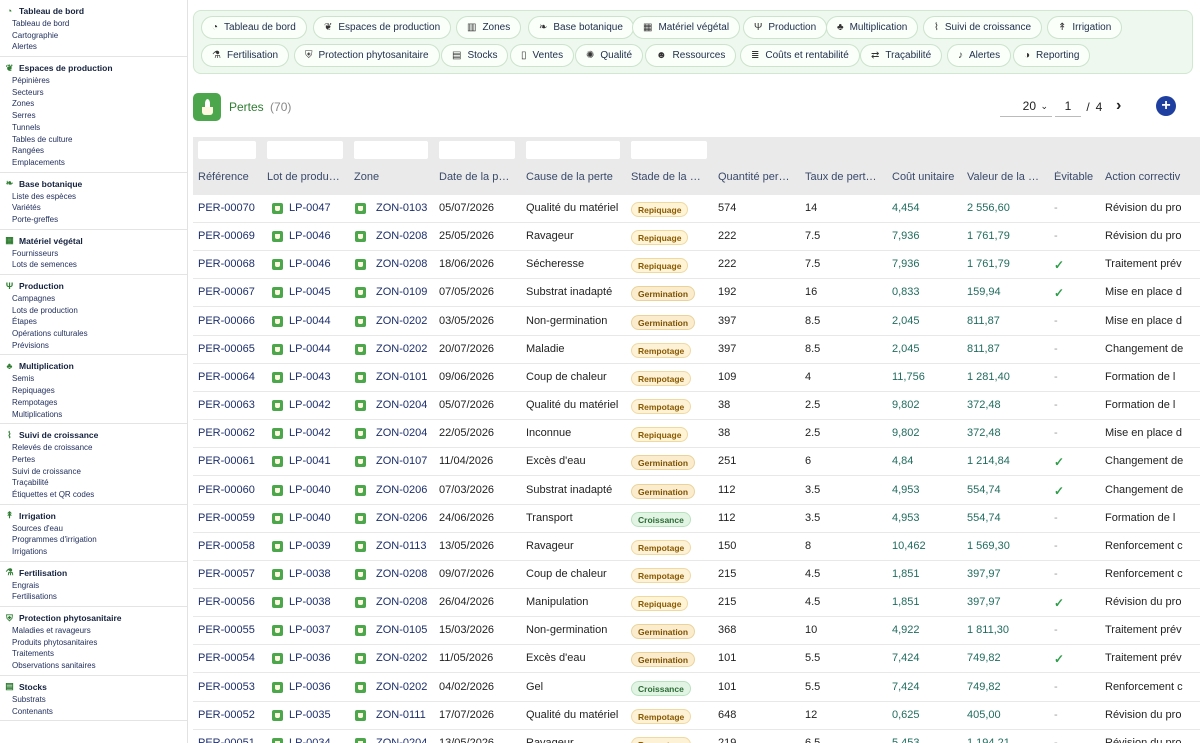 This screenshot has height=743, width=1200. What do you see at coordinates (37, 414) in the screenshot?
I see `sidebar-item: Multiplications` at bounding box center [37, 414].